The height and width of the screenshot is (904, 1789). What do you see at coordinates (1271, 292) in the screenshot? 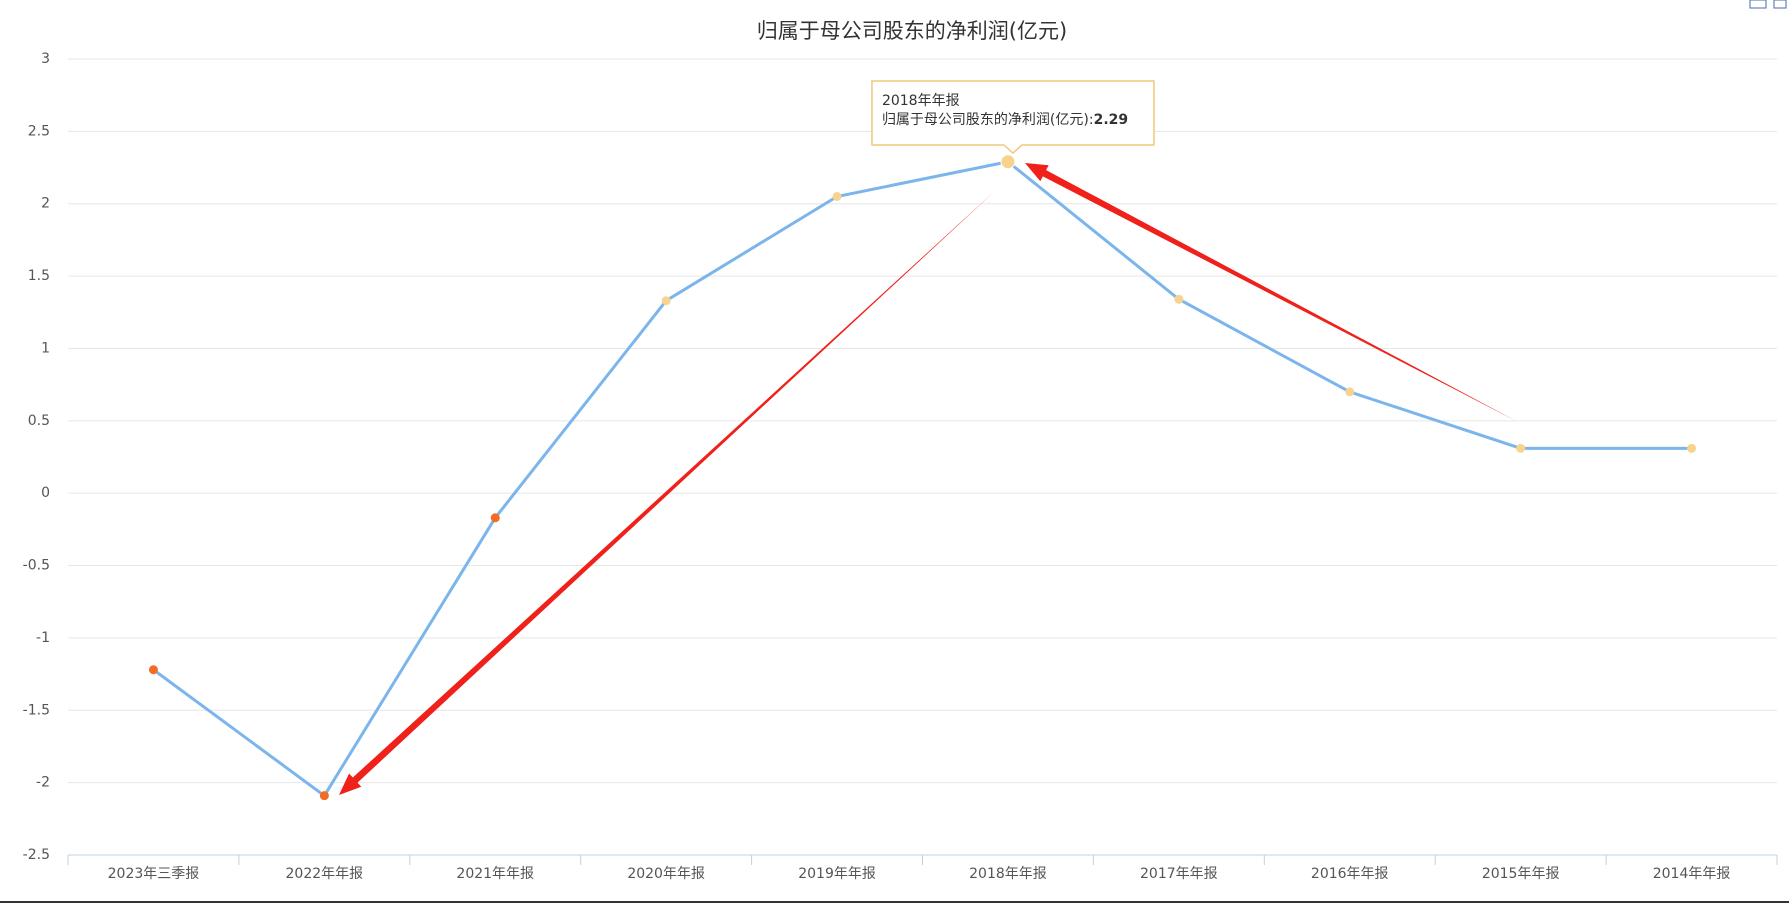
I see `annotation-arrow` at bounding box center [1271, 292].